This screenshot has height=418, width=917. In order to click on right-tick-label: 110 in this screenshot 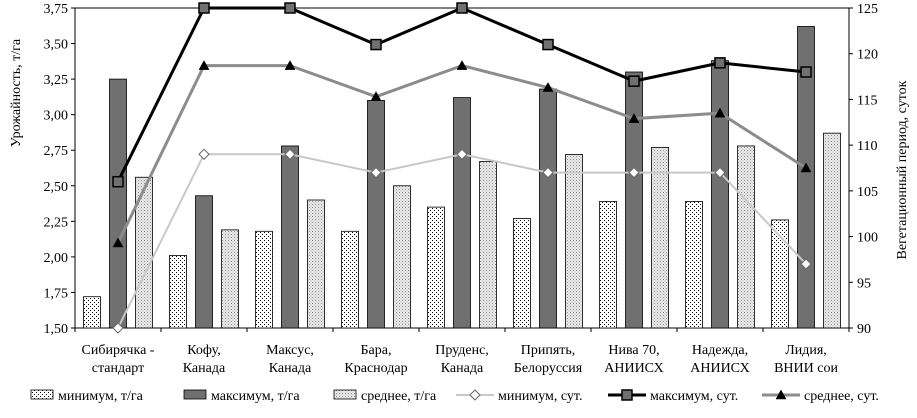, I will do `click(867, 146)`.